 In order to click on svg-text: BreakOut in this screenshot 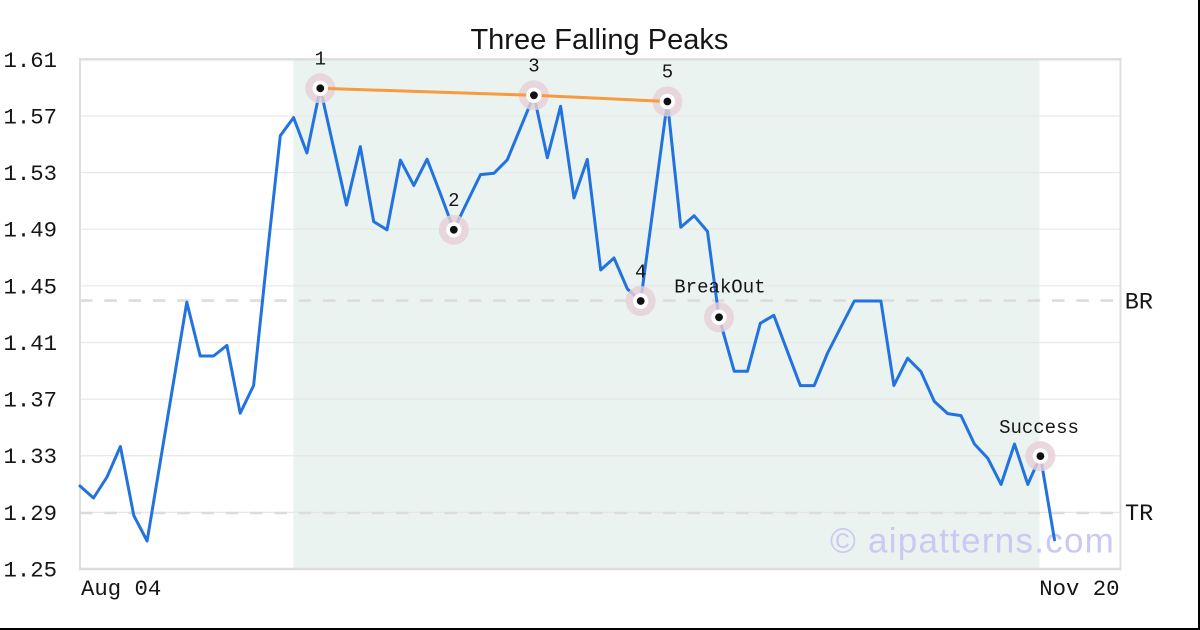, I will do `click(719, 288)`.